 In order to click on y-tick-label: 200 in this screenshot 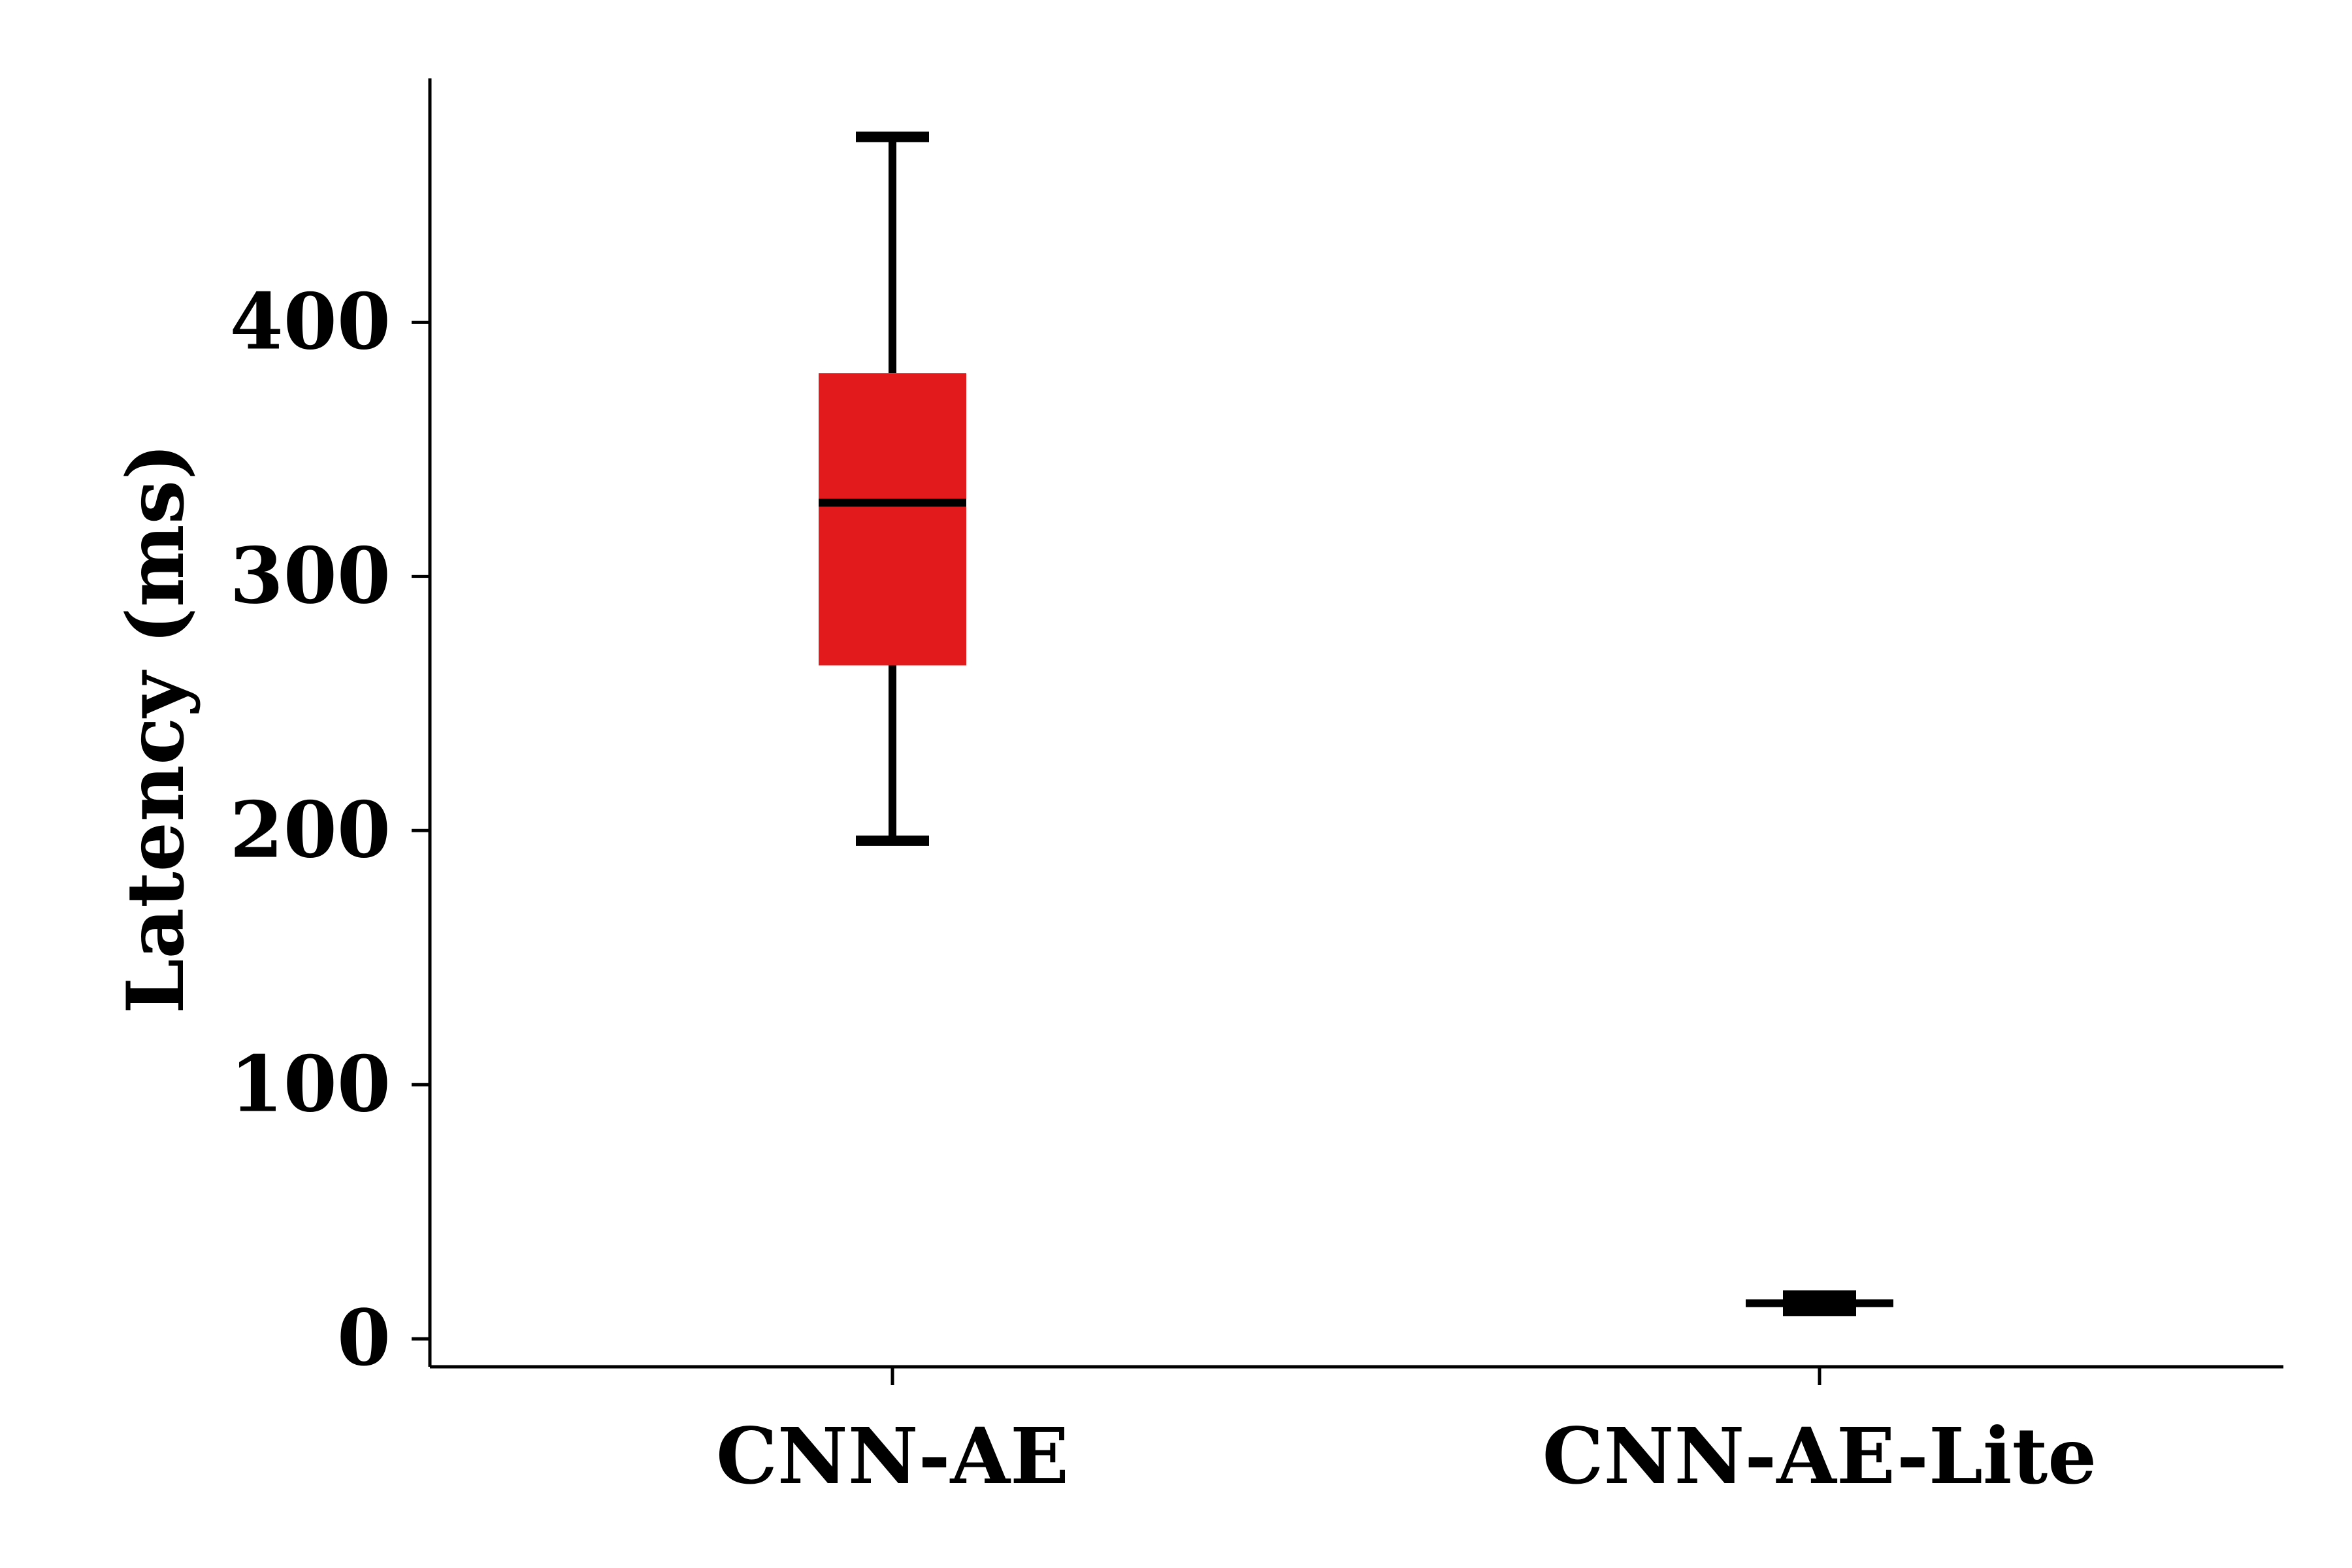, I will do `click(310, 829)`.